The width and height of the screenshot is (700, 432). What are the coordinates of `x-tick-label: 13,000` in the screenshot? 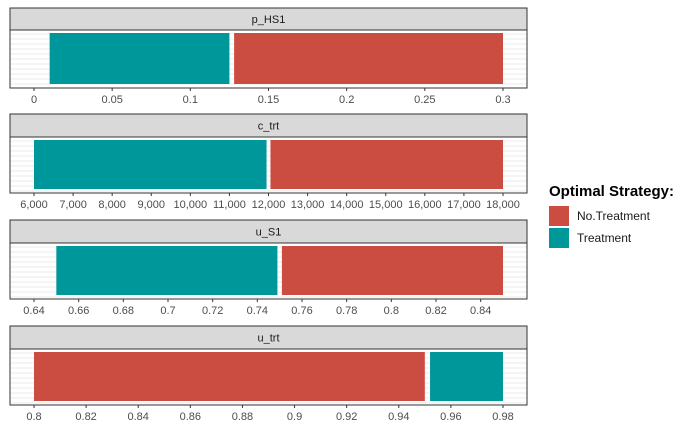 It's located at (308, 205).